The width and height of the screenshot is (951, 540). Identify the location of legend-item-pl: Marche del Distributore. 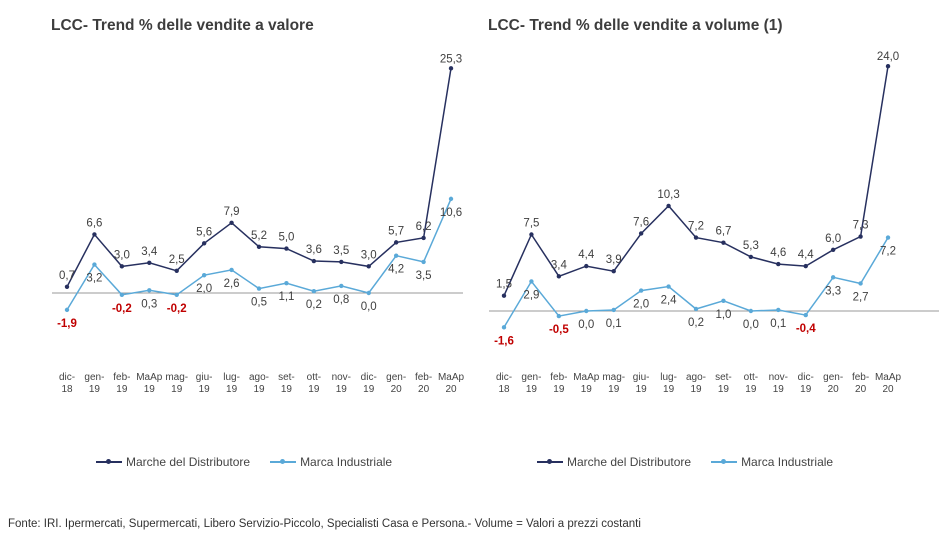
(173, 462).